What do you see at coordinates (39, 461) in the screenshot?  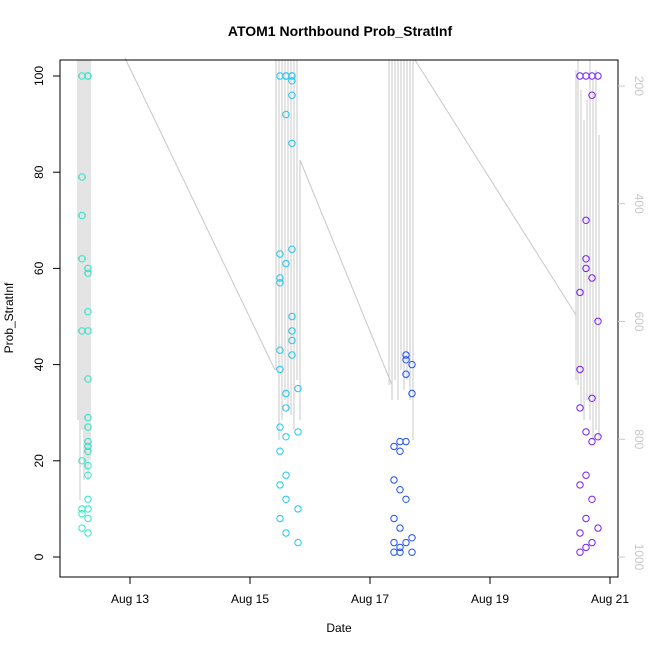 I see `y-tick-label: 20` at bounding box center [39, 461].